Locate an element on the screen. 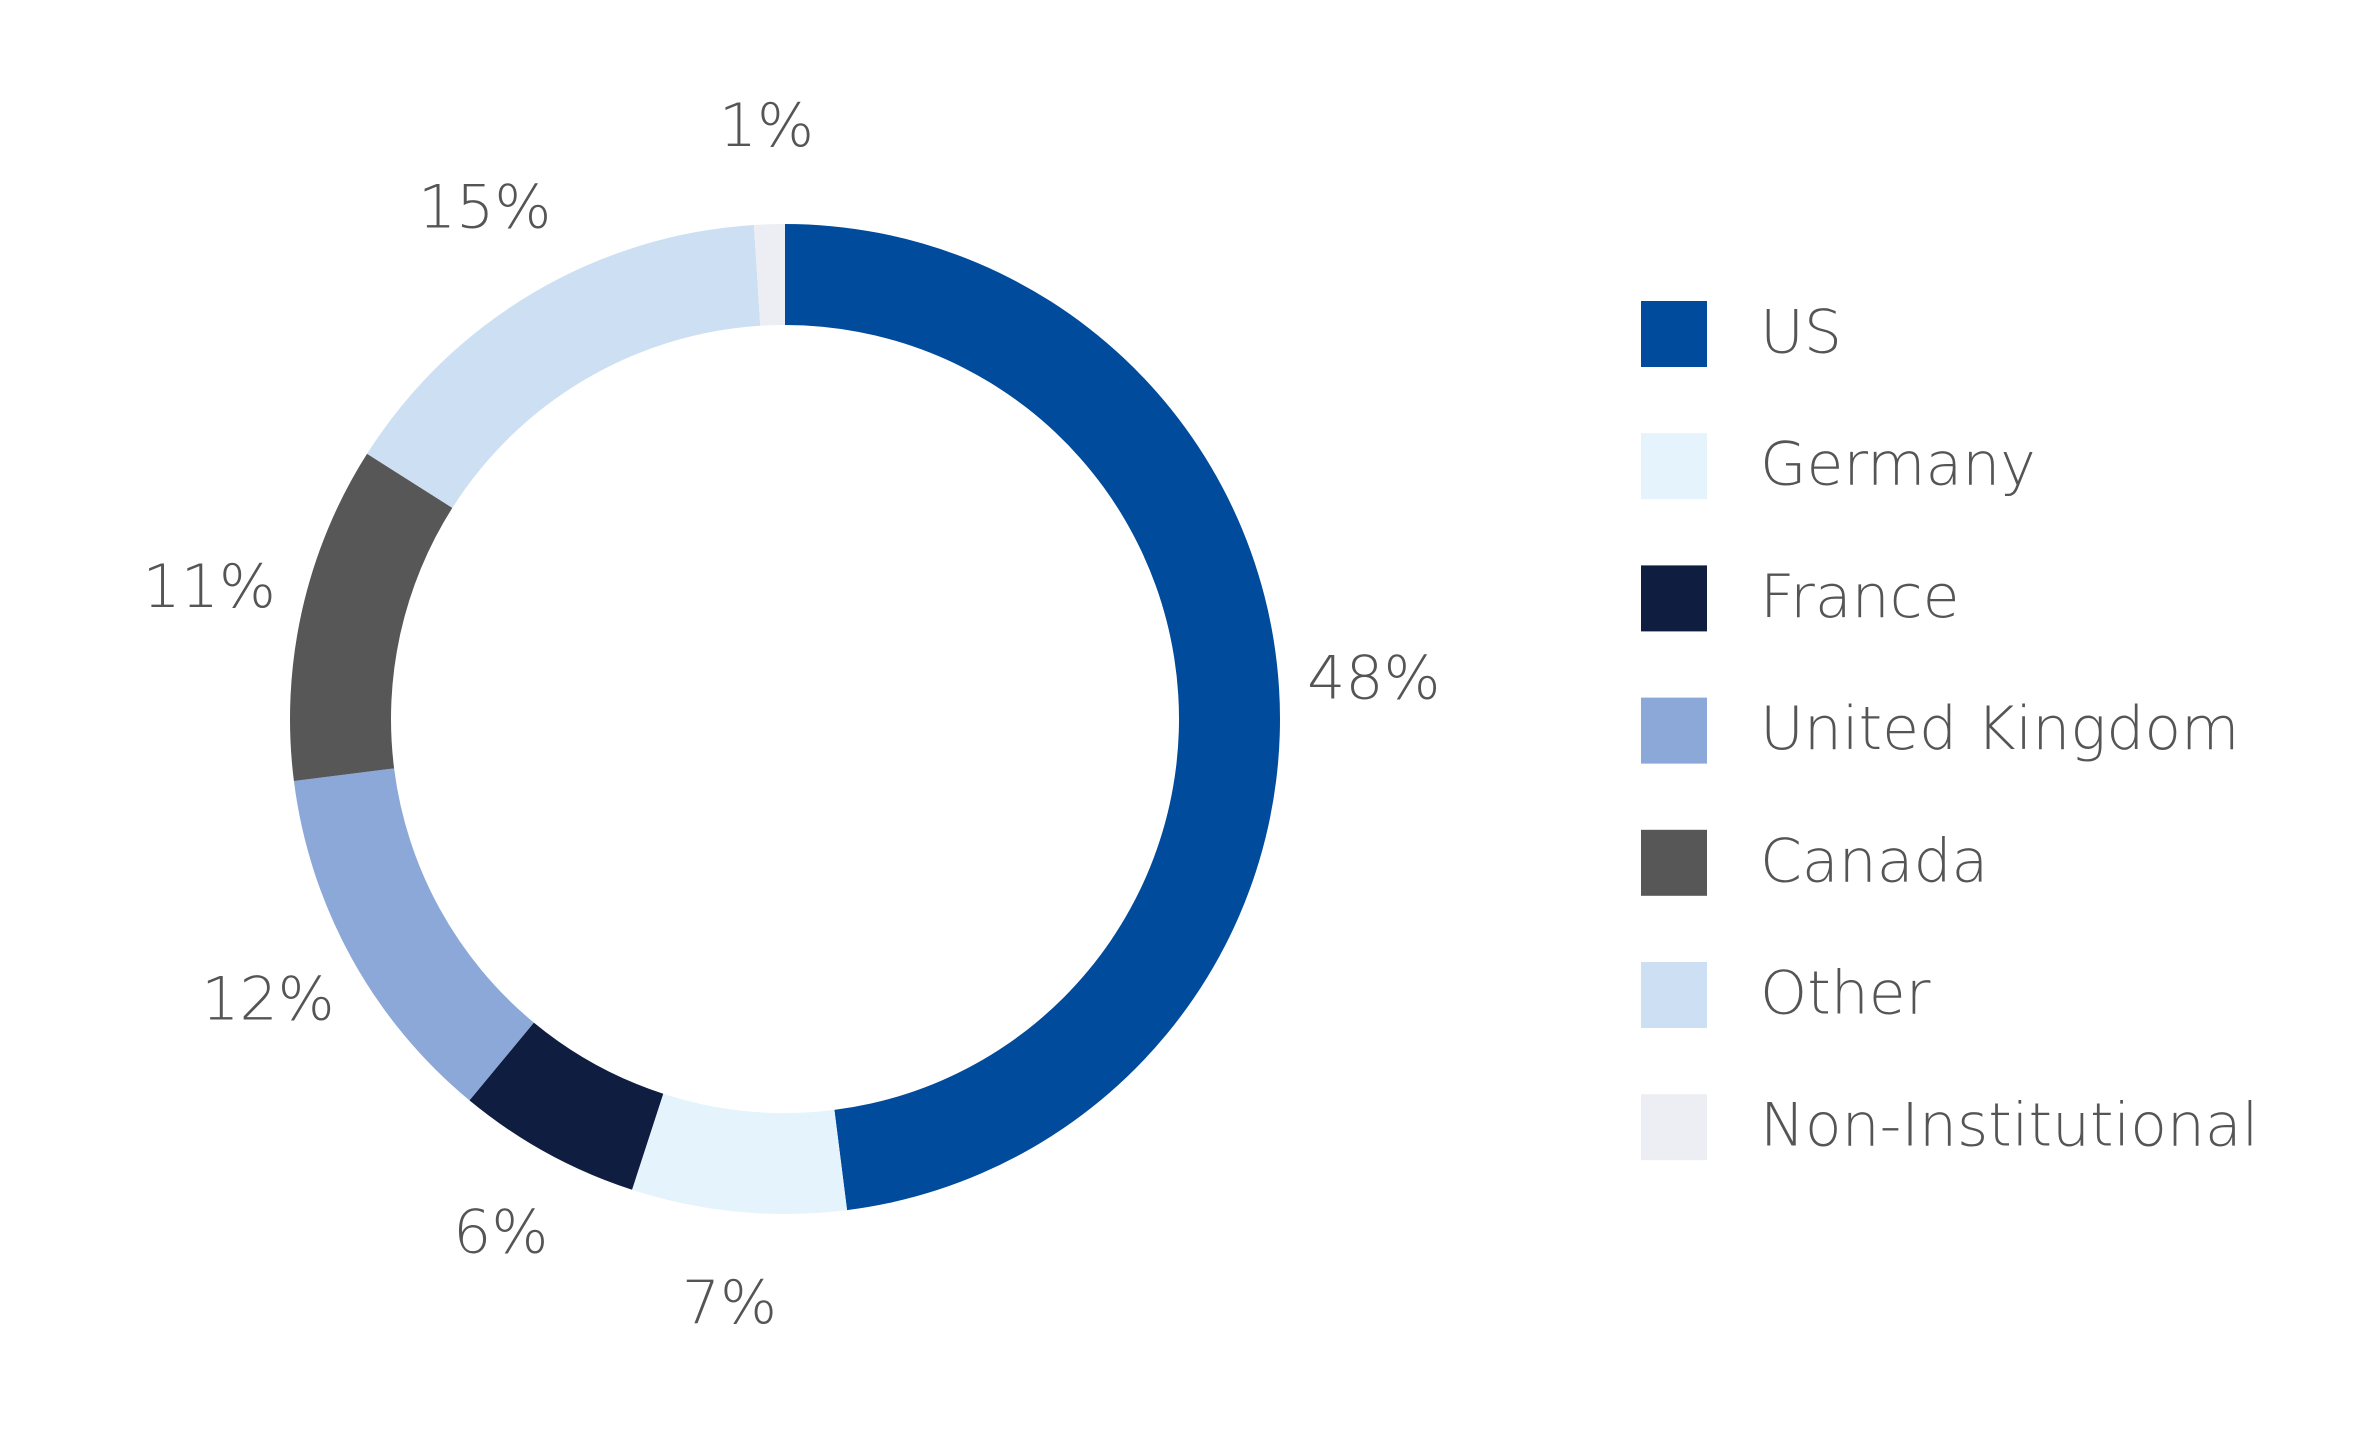 This screenshot has width=2358, height=1444. legend-label: United Kingdom is located at coordinates (2000, 729).